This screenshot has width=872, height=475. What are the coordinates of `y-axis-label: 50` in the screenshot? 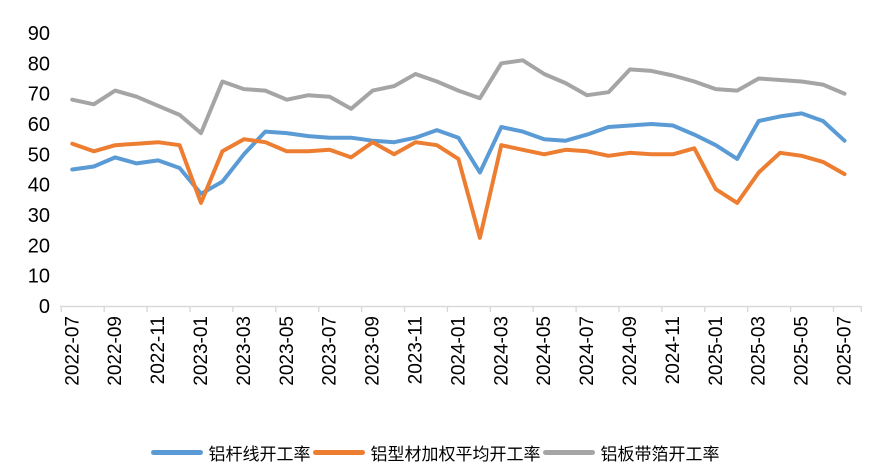 It's located at (39, 155).